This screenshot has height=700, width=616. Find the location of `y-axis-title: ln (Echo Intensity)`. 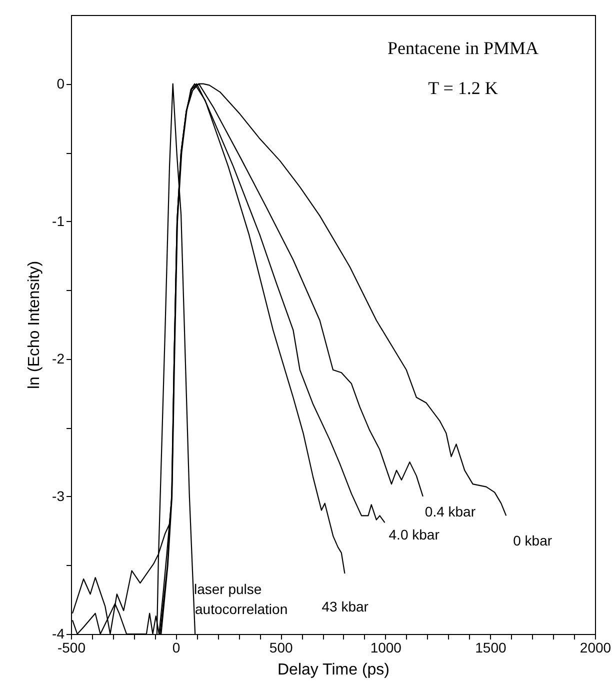

y-axis-title: ln (Echo Intensity) is located at coordinates (35, 325).